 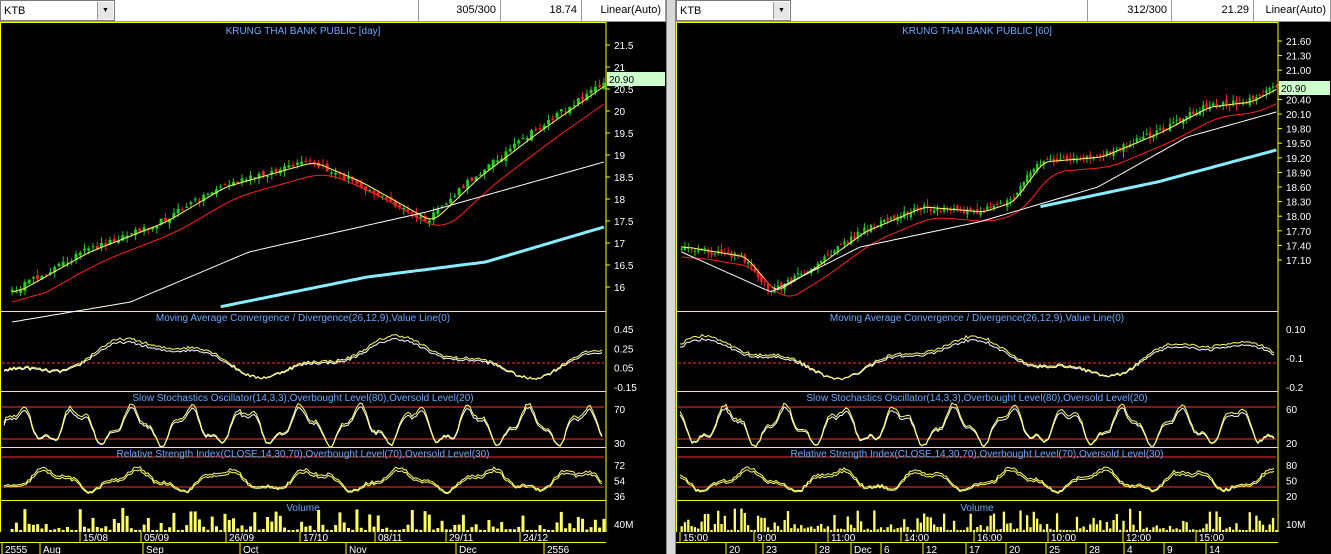 I want to click on price-tick-label: 19.80, so click(x=1298, y=130).